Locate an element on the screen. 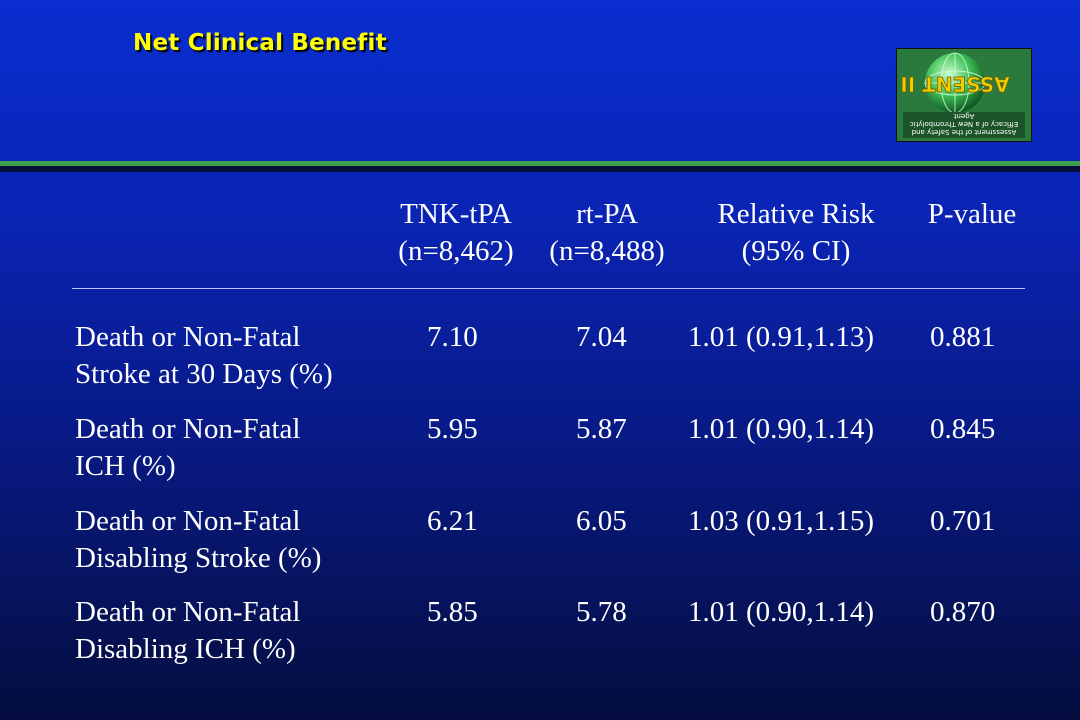 Image resolution: width=1080 pixels, height=720 pixels. p-value: 0.845 is located at coordinates (963, 429).